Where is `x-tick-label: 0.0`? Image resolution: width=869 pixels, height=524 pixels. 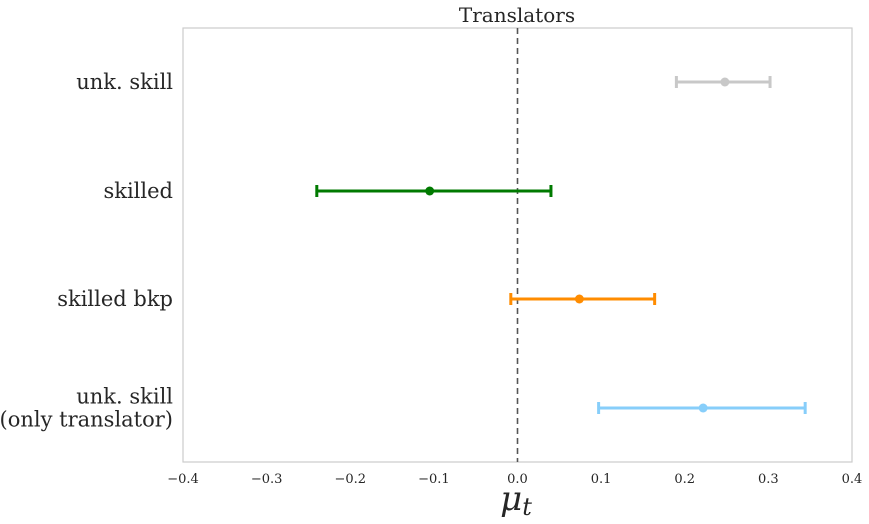 x-tick-label: 0.0 is located at coordinates (517, 479).